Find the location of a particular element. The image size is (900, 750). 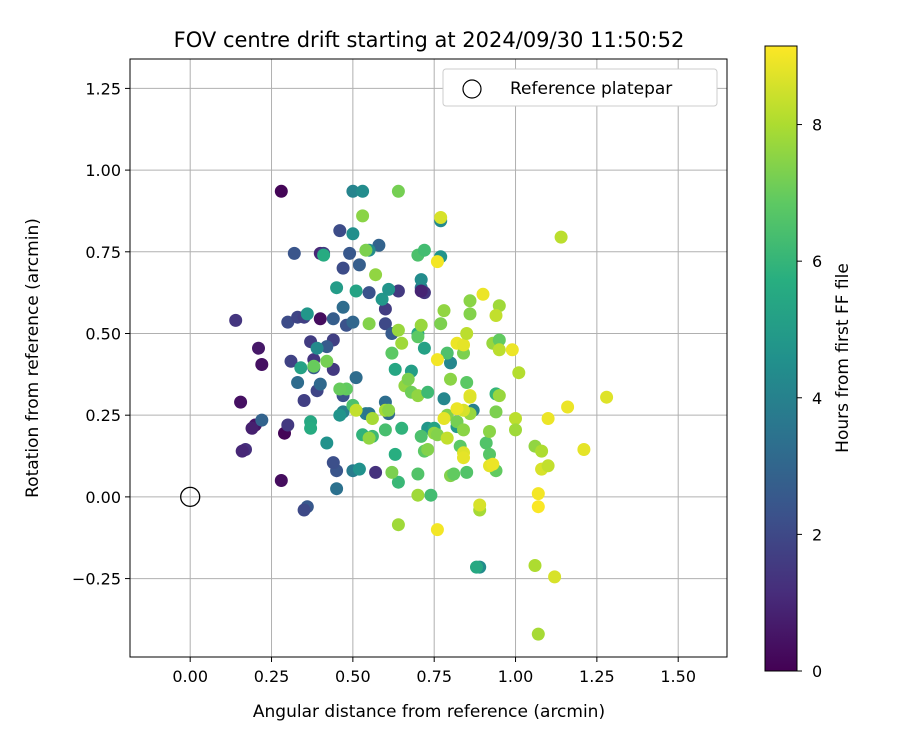

x-tick-label: 1.00 is located at coordinates (516, 676).